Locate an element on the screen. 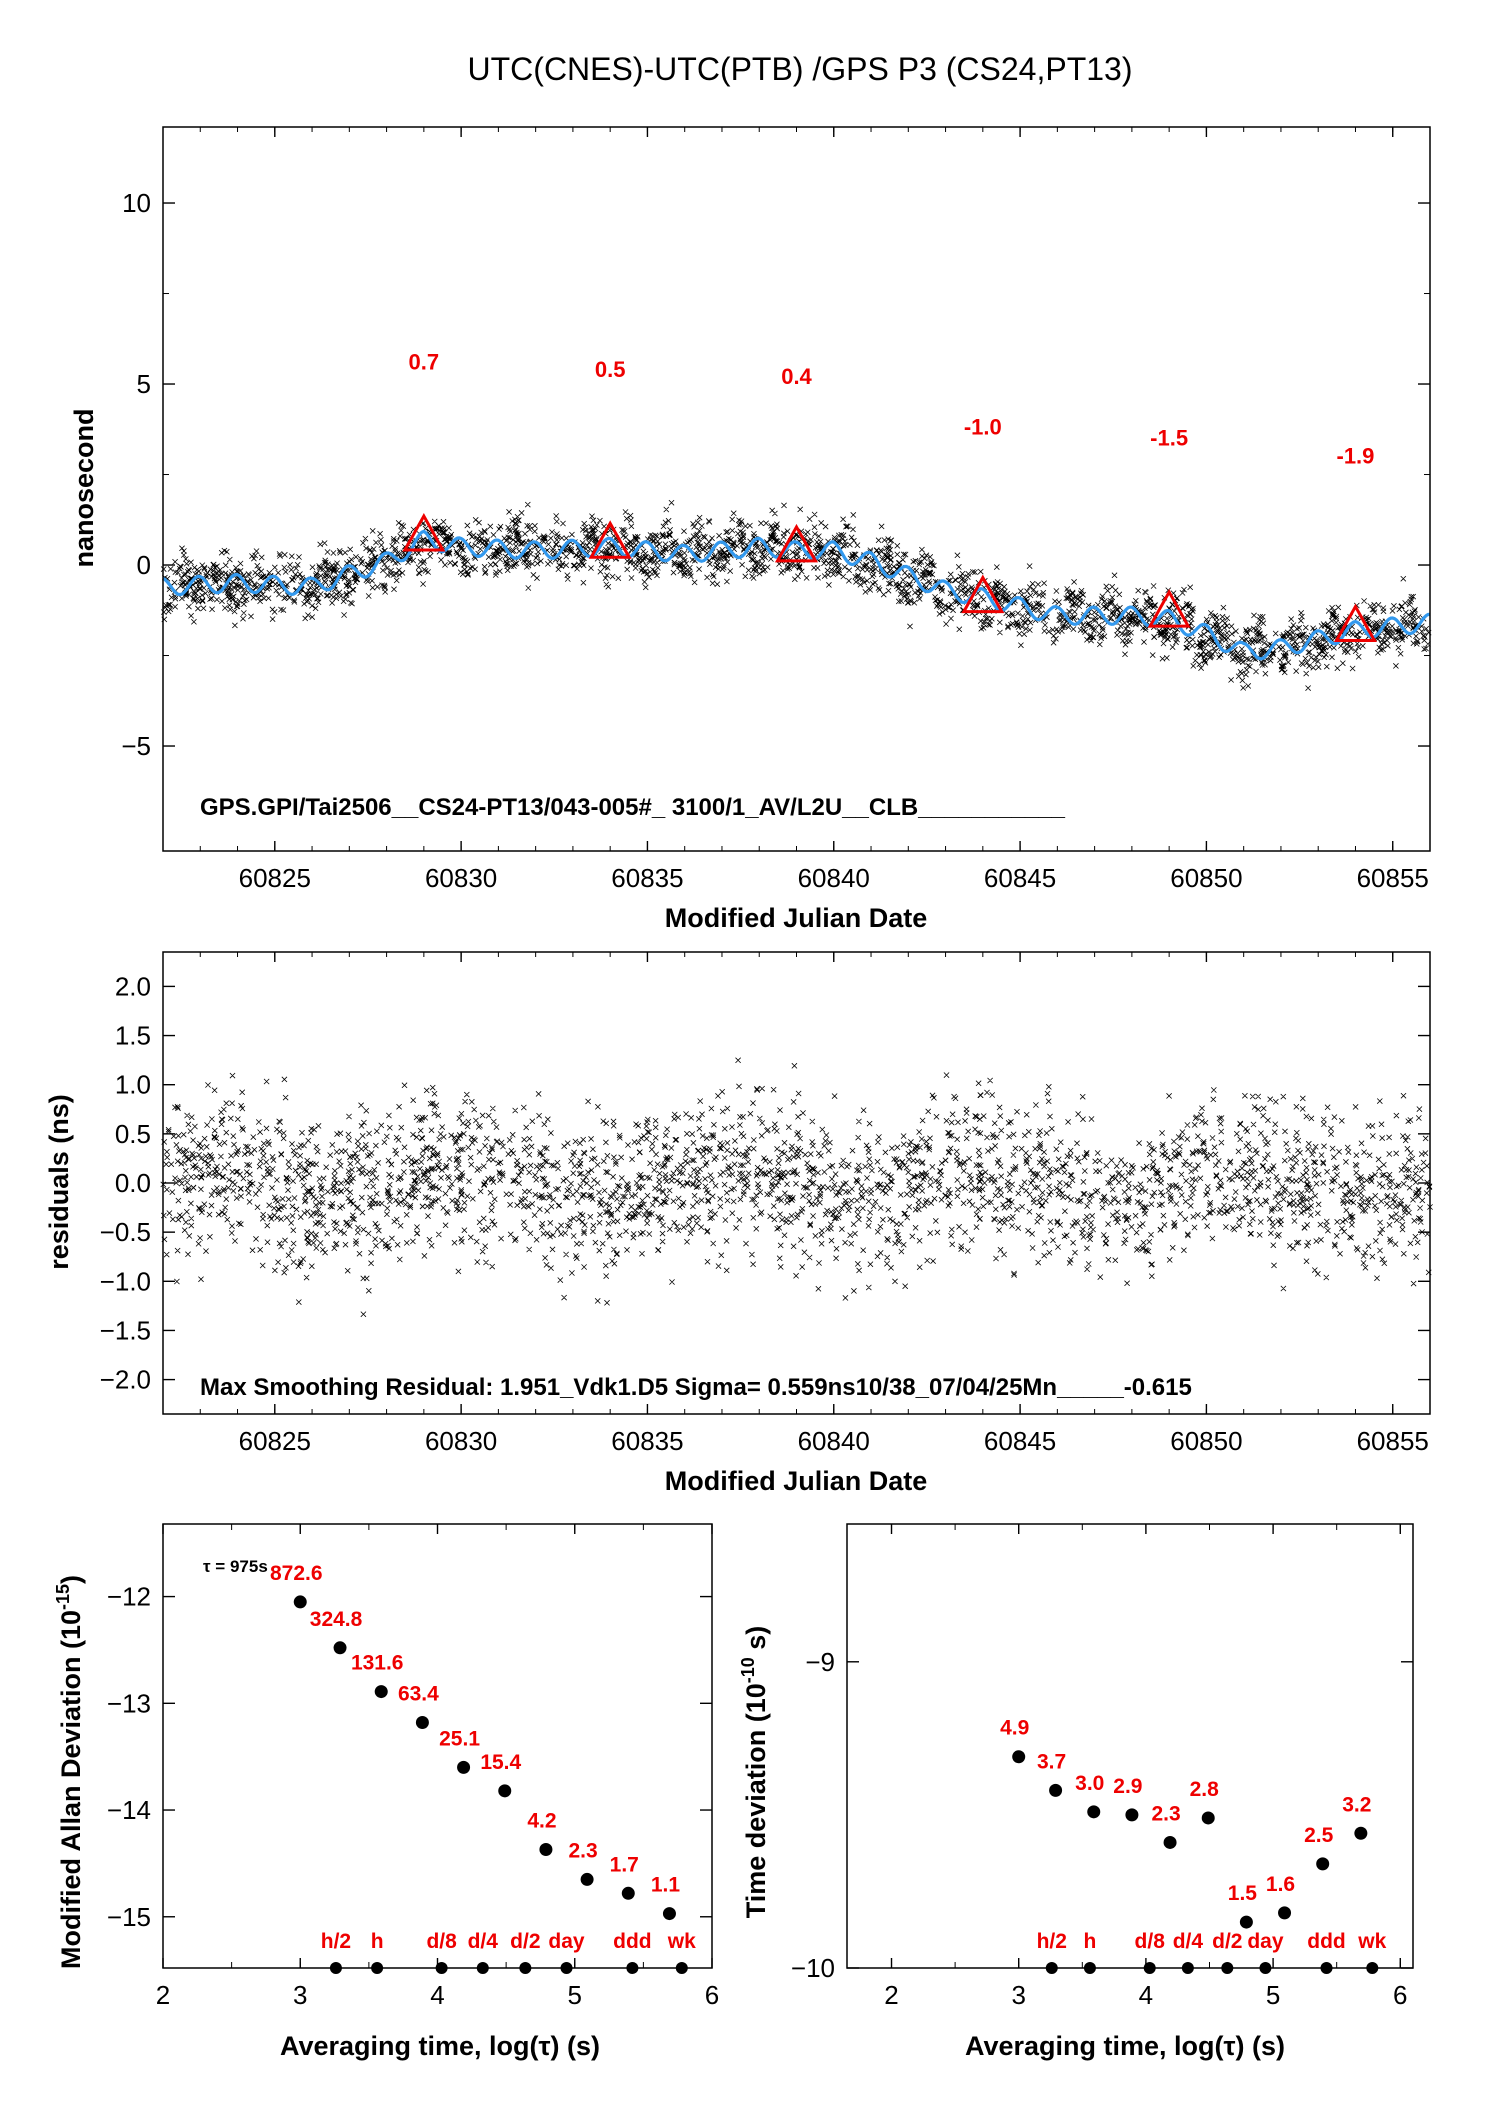  residuals-x-tick-label: 60825 is located at coordinates (275, 1441).